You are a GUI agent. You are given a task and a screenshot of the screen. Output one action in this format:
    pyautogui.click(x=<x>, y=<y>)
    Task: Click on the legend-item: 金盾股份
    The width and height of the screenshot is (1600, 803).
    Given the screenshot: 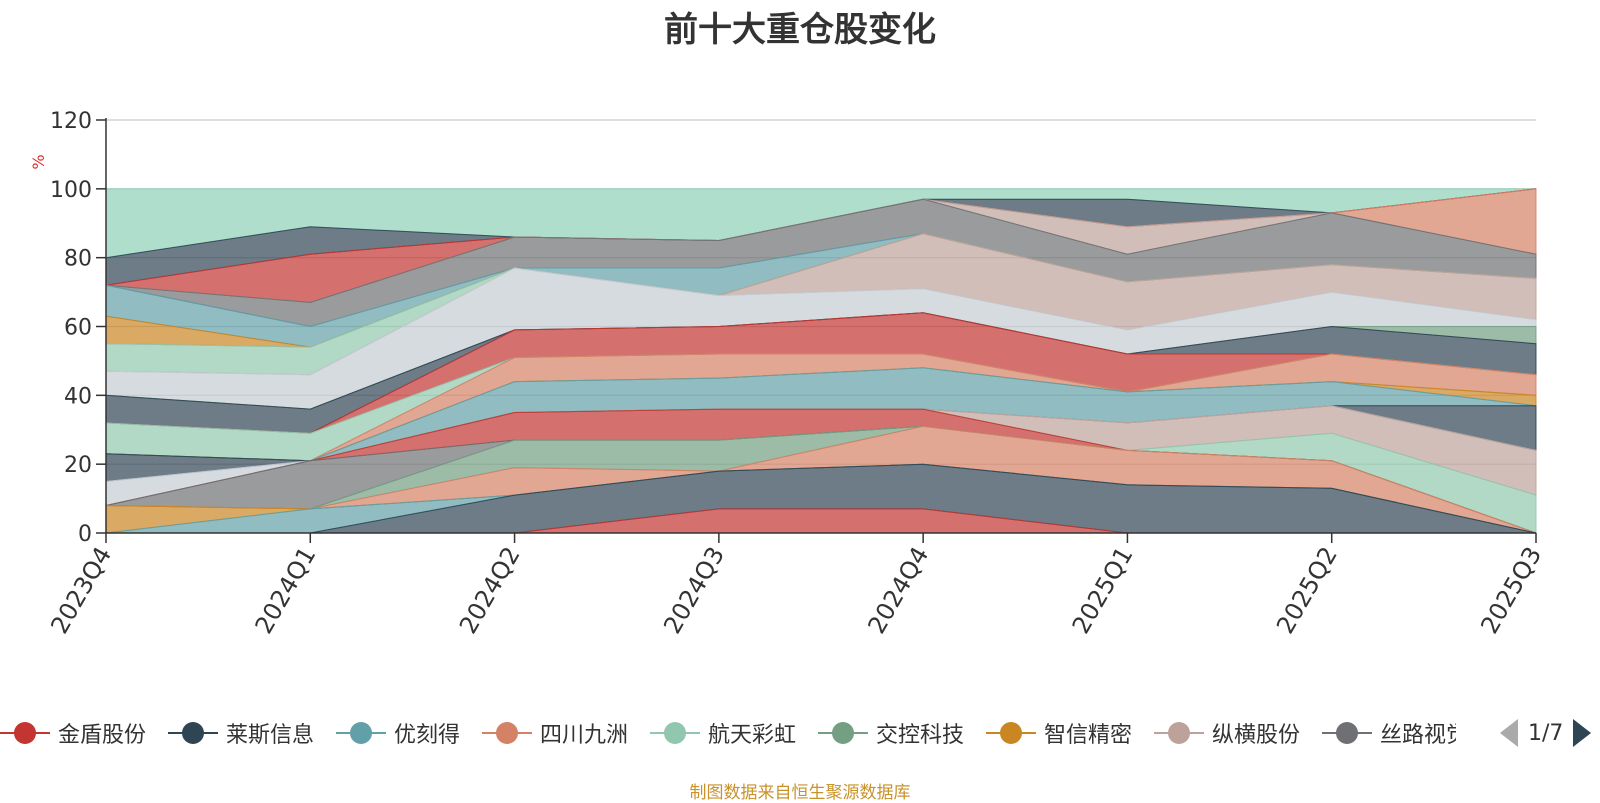 What is the action you would take?
    pyautogui.click(x=73, y=733)
    